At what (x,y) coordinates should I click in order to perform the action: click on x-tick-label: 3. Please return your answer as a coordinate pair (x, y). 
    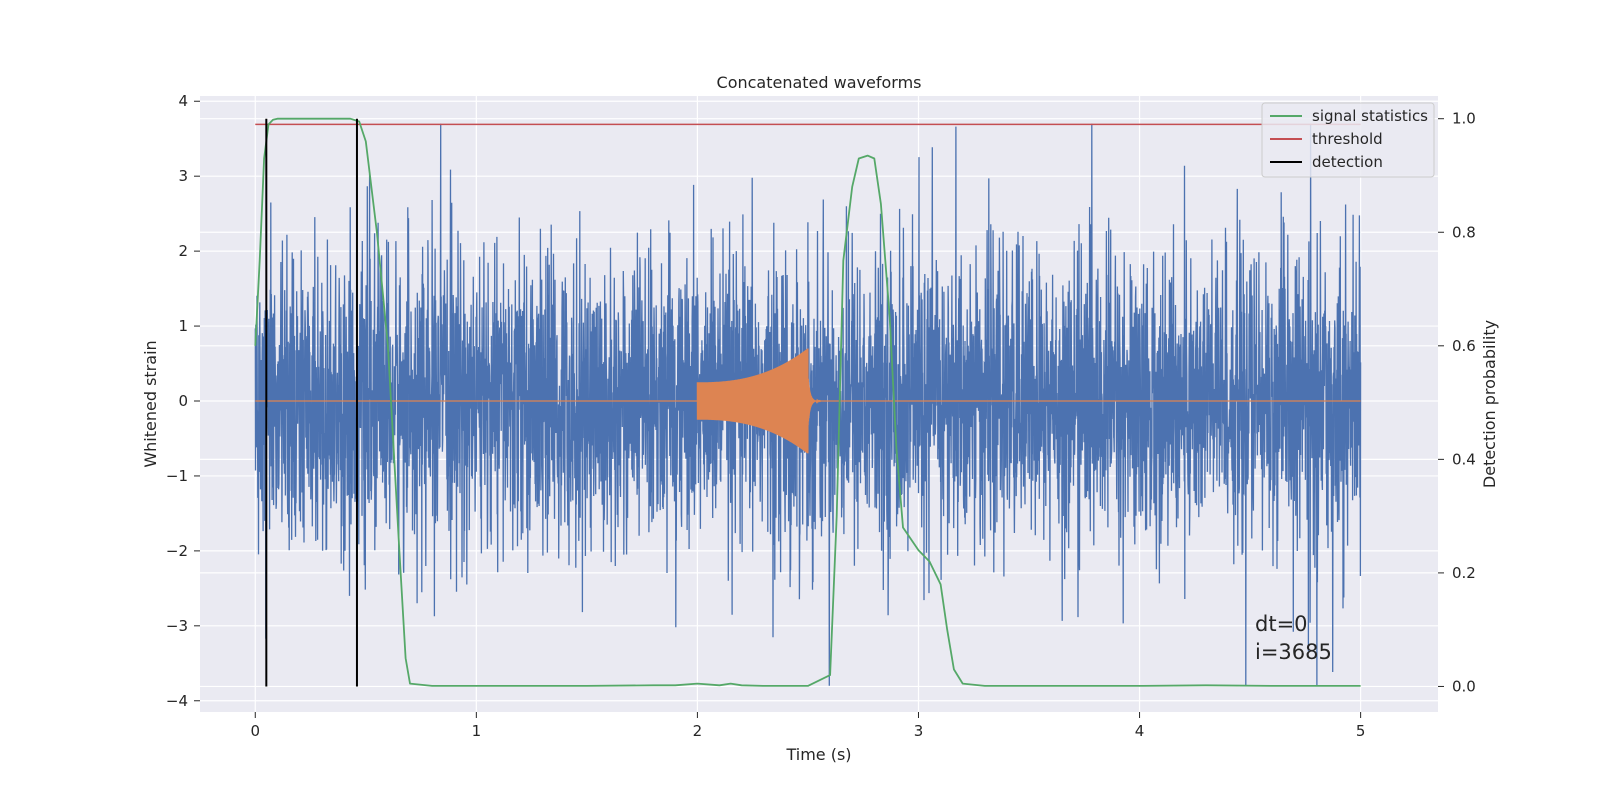
    Looking at the image, I should click on (919, 731).